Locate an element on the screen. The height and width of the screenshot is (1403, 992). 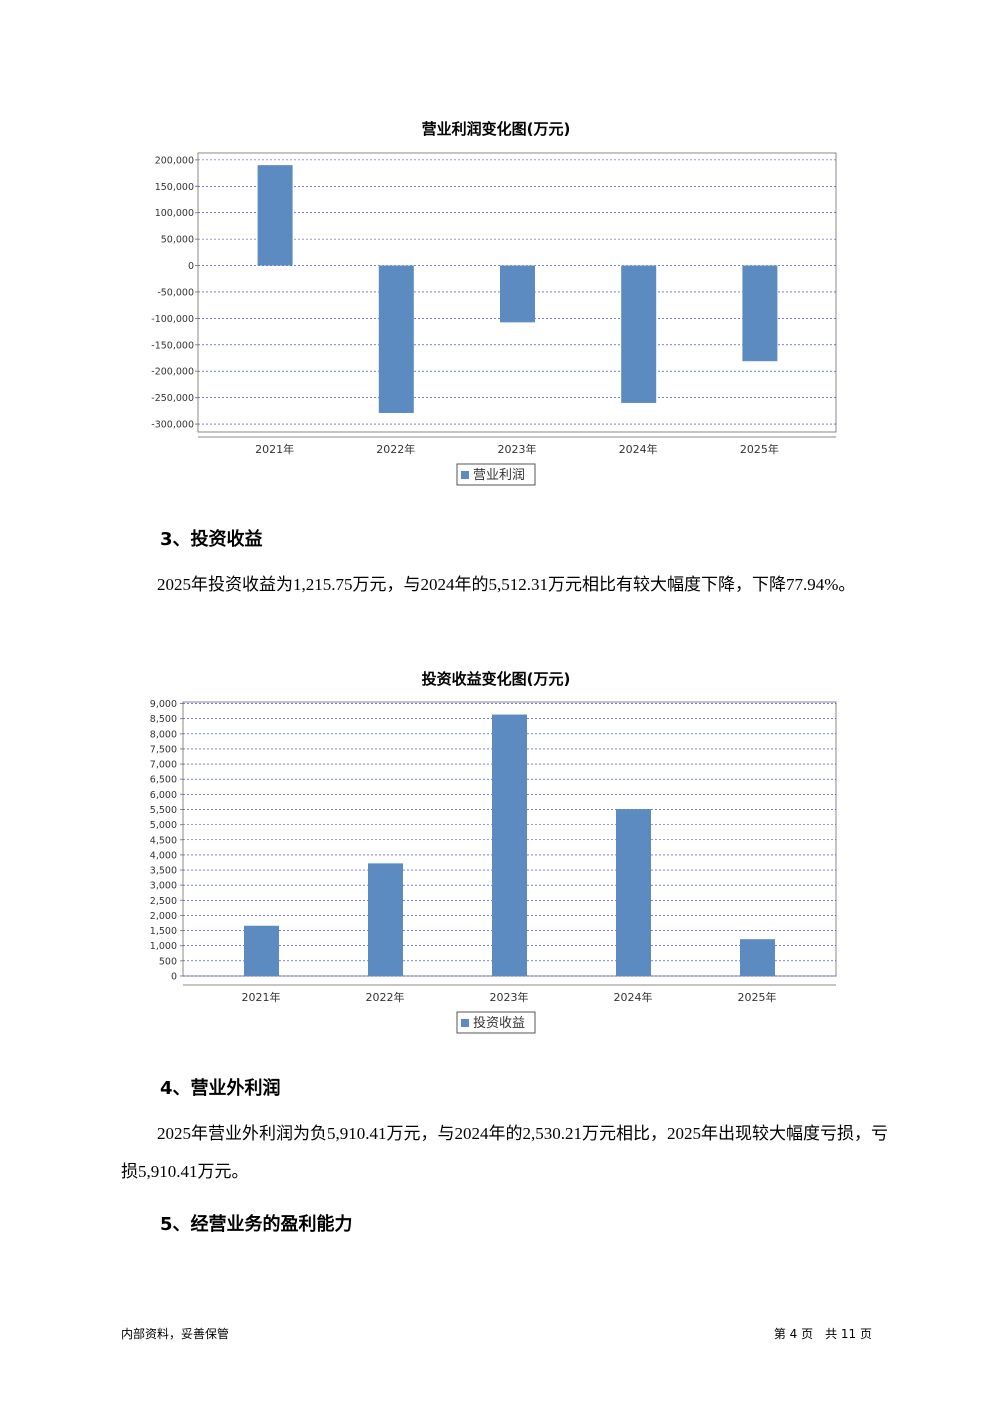
y-tick-label: -300,000 is located at coordinates (172, 425).